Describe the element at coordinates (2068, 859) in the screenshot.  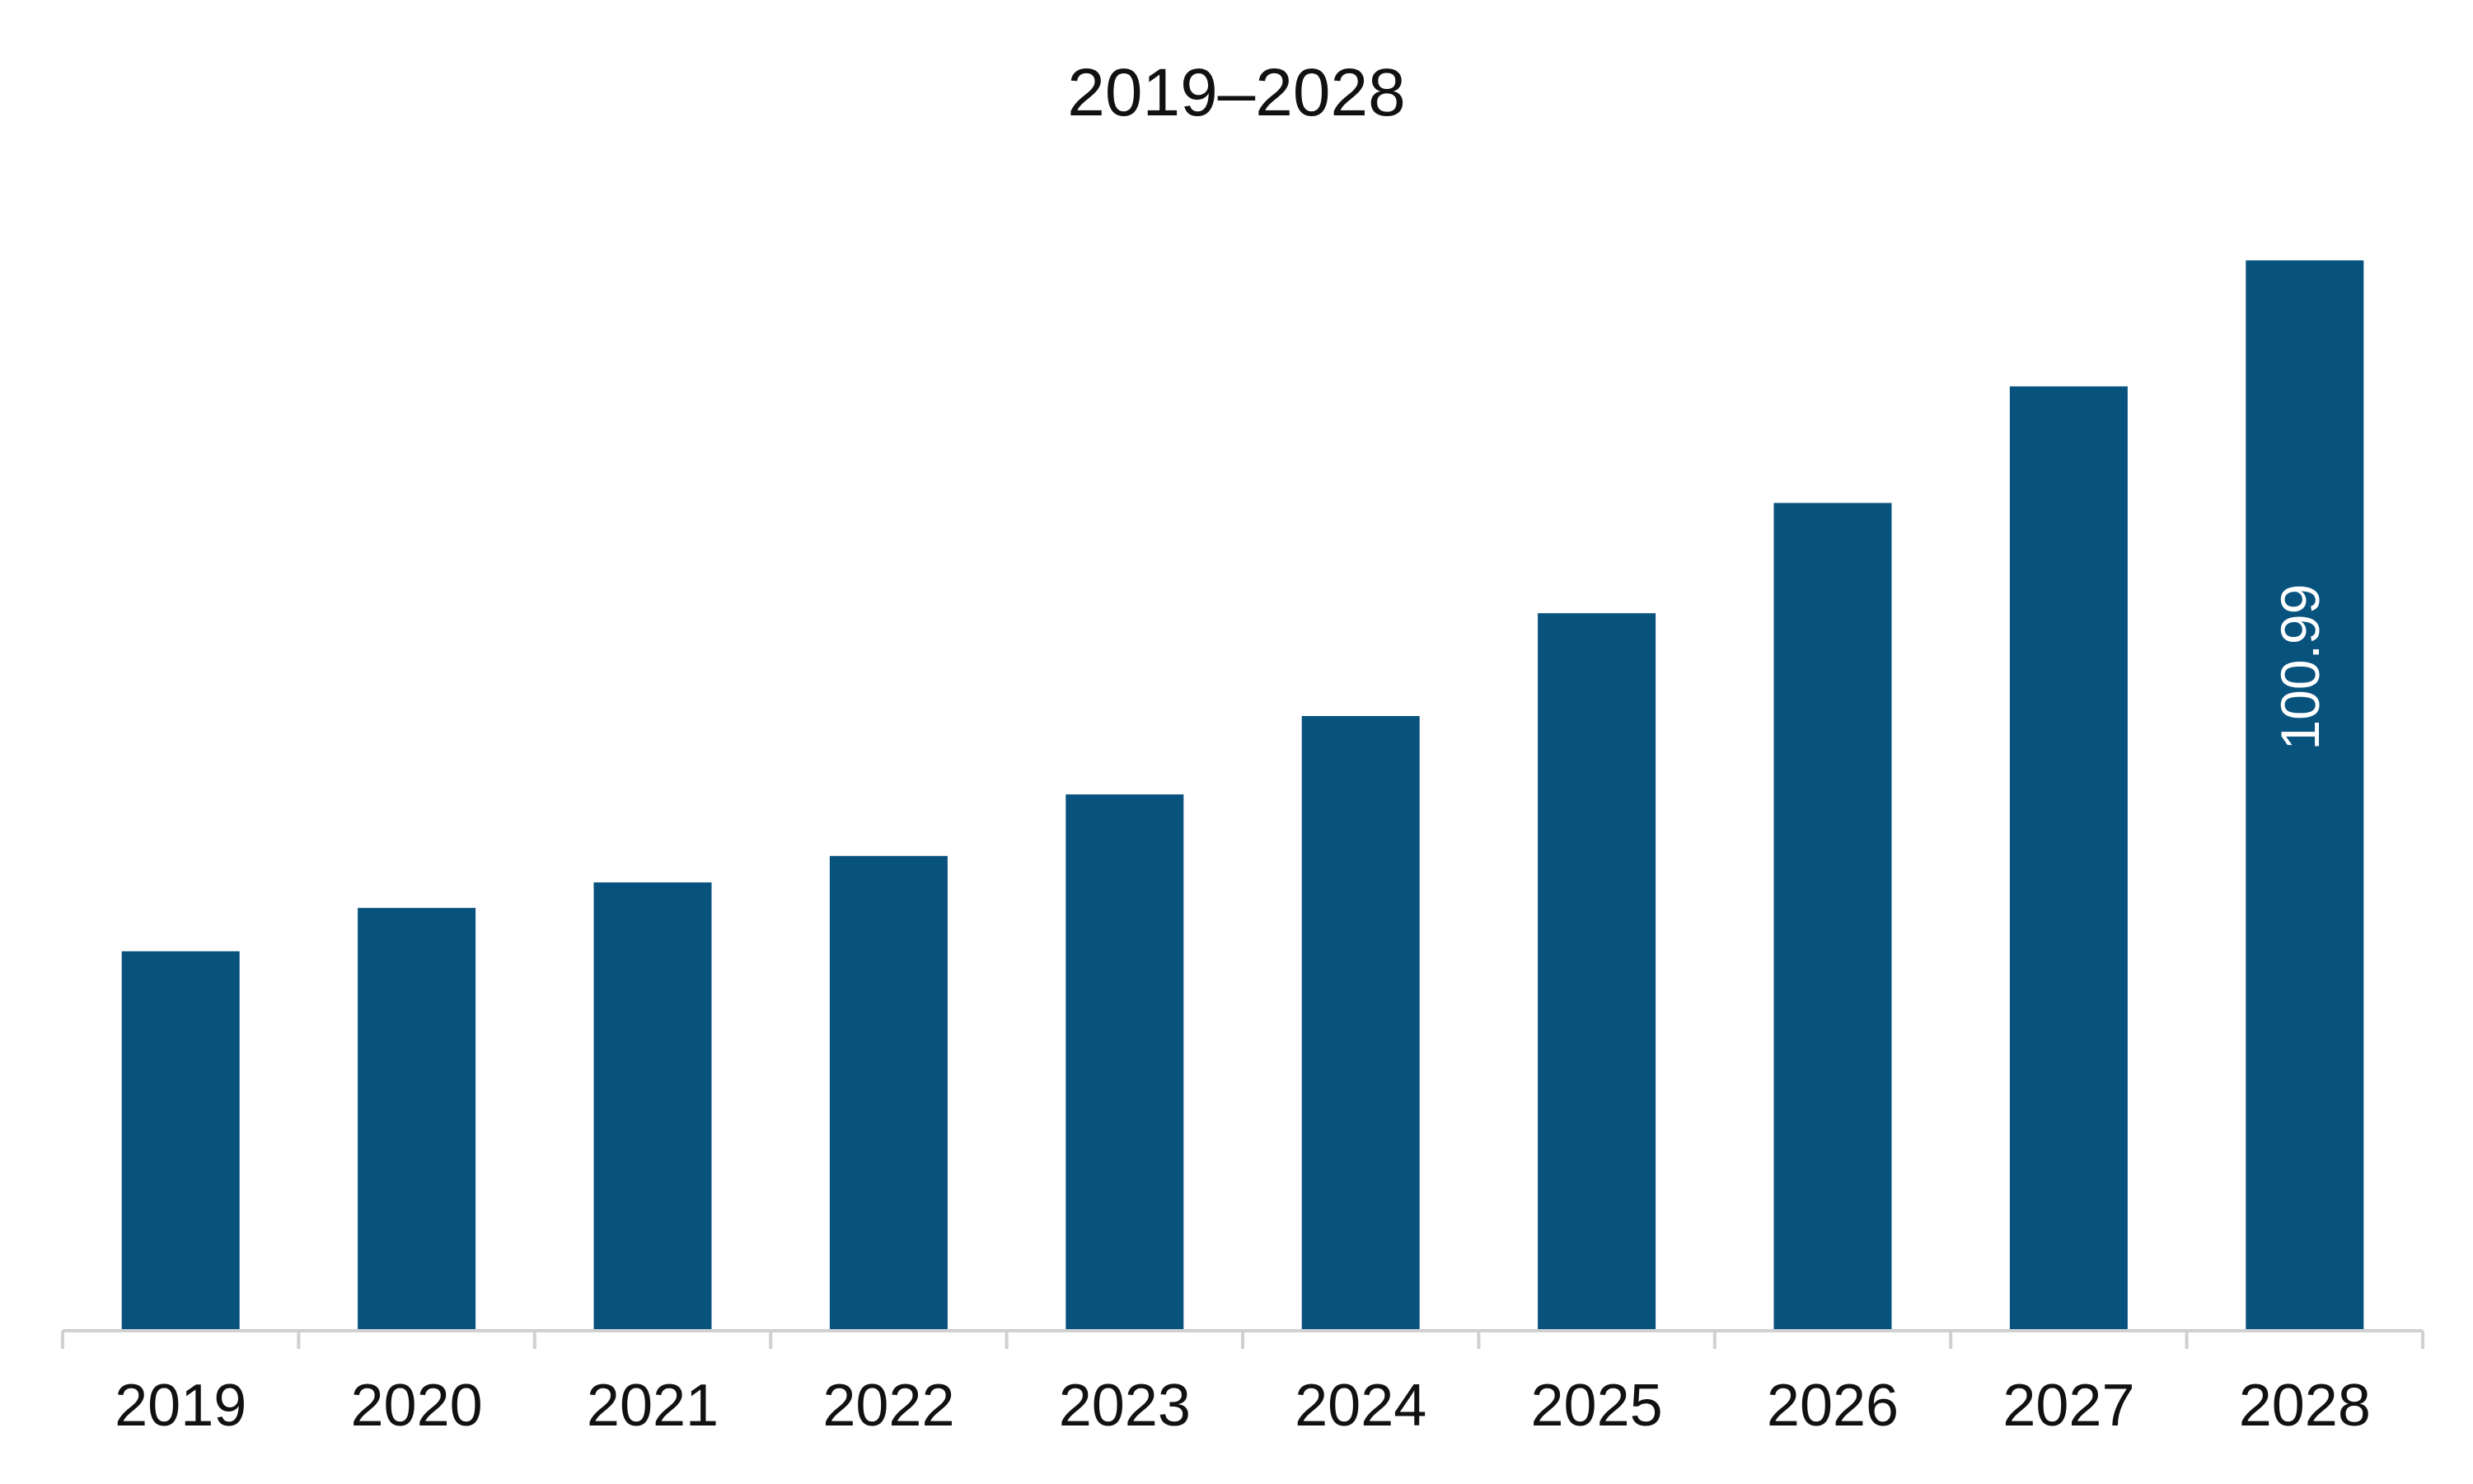
I see `bar-2027` at that location.